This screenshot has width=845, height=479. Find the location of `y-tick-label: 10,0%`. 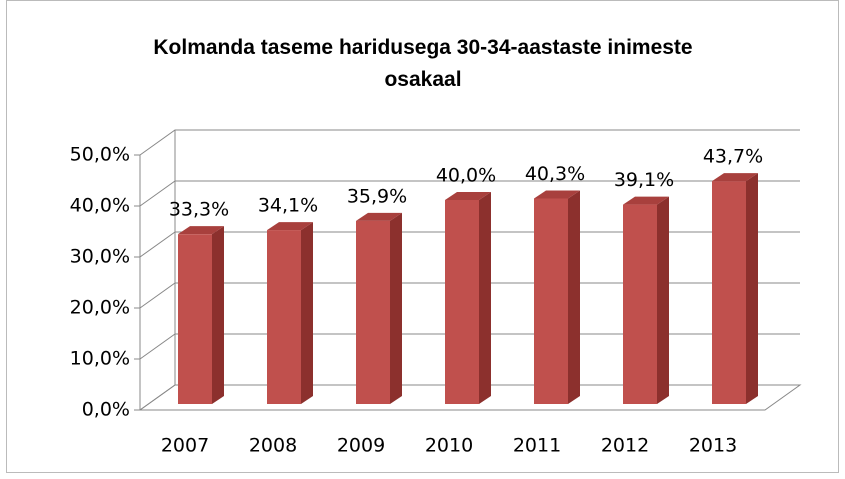

y-tick-label: 10,0% is located at coordinates (100, 359).